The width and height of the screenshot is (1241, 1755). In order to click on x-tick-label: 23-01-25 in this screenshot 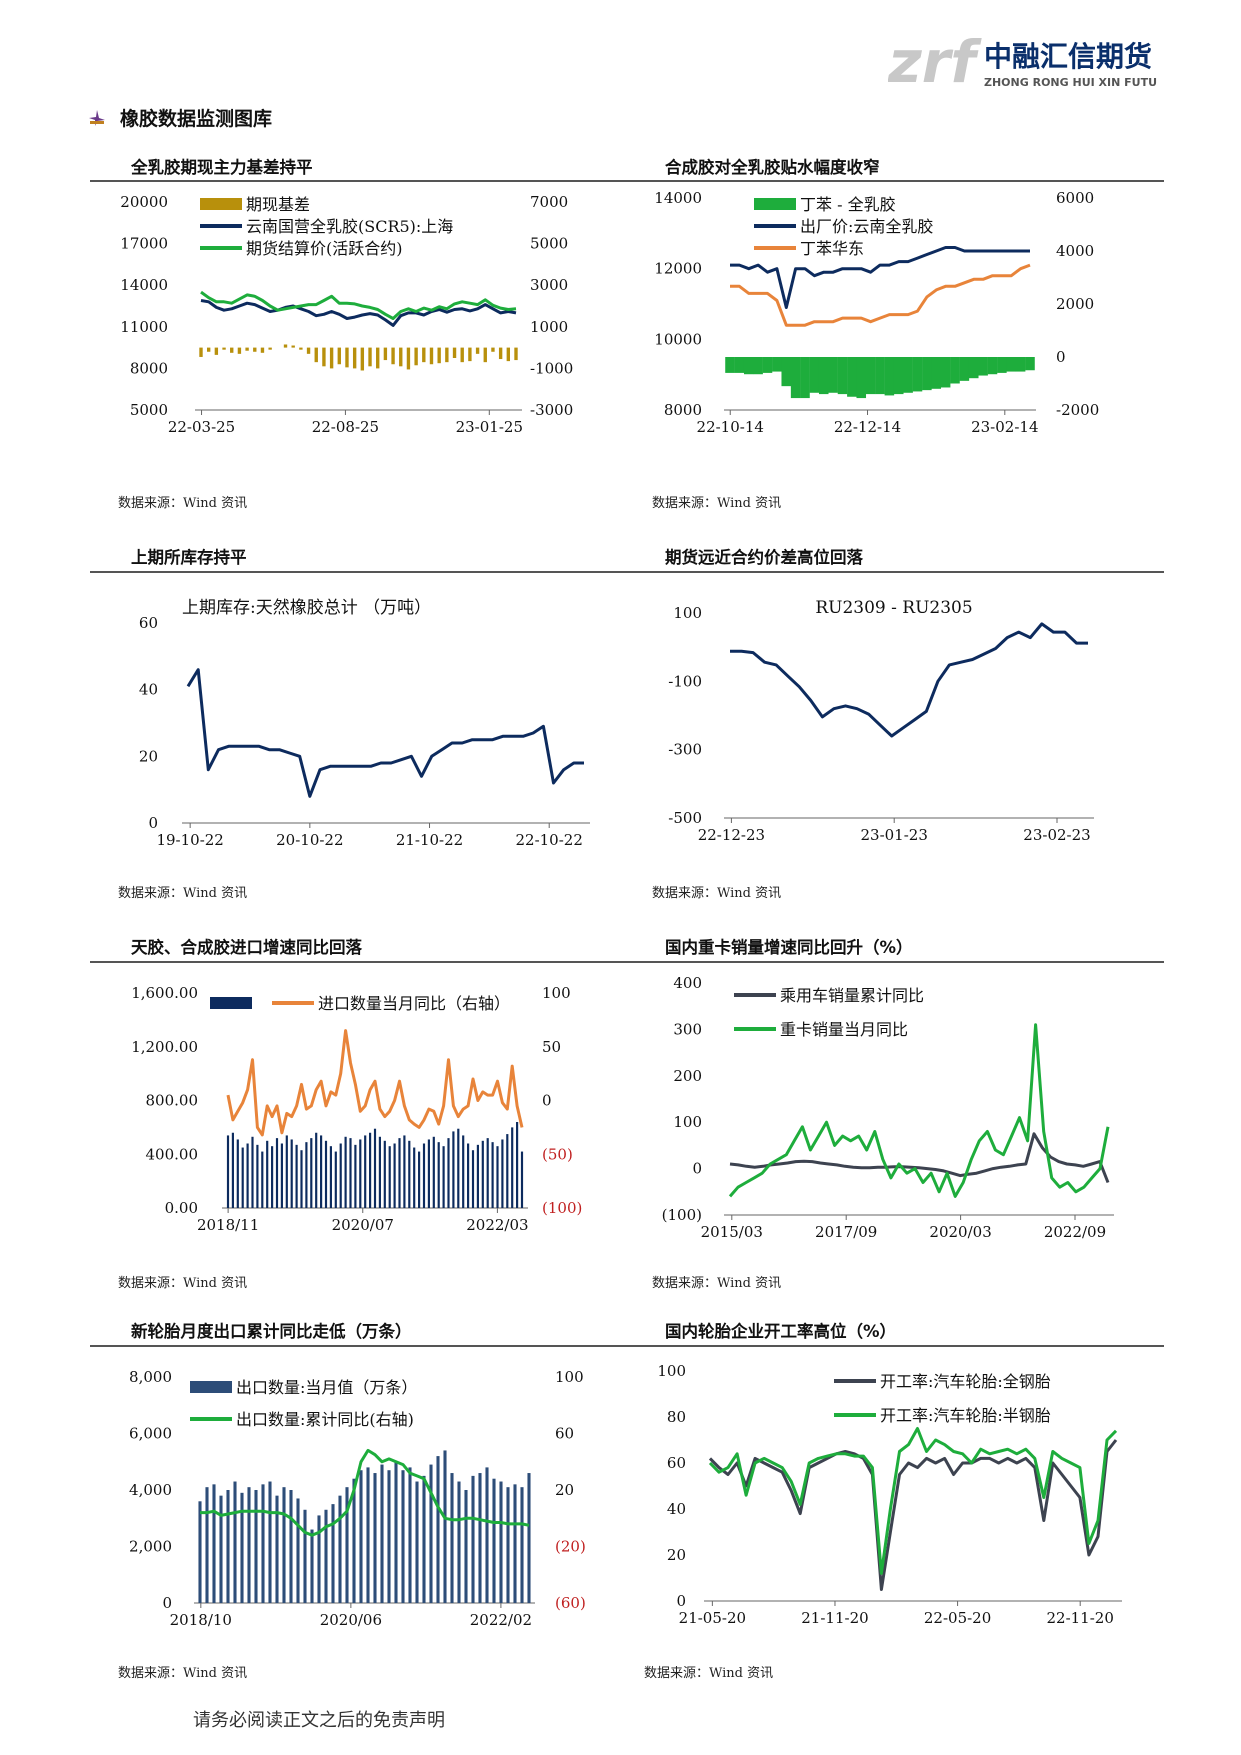, I will do `click(489, 427)`.